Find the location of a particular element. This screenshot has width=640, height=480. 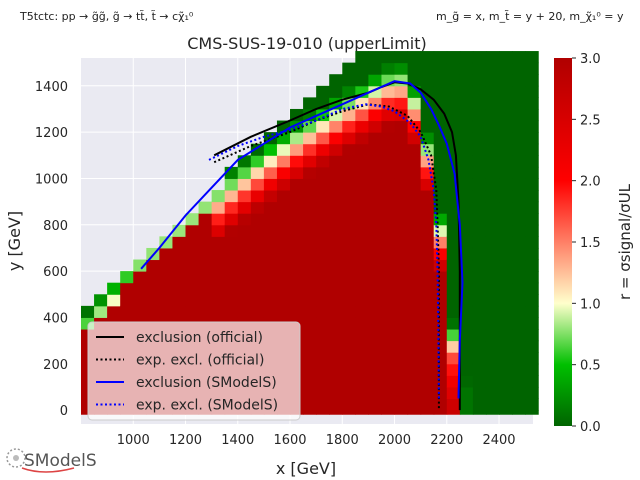

legend-label: exclusion (SModelS) is located at coordinates (206, 383).